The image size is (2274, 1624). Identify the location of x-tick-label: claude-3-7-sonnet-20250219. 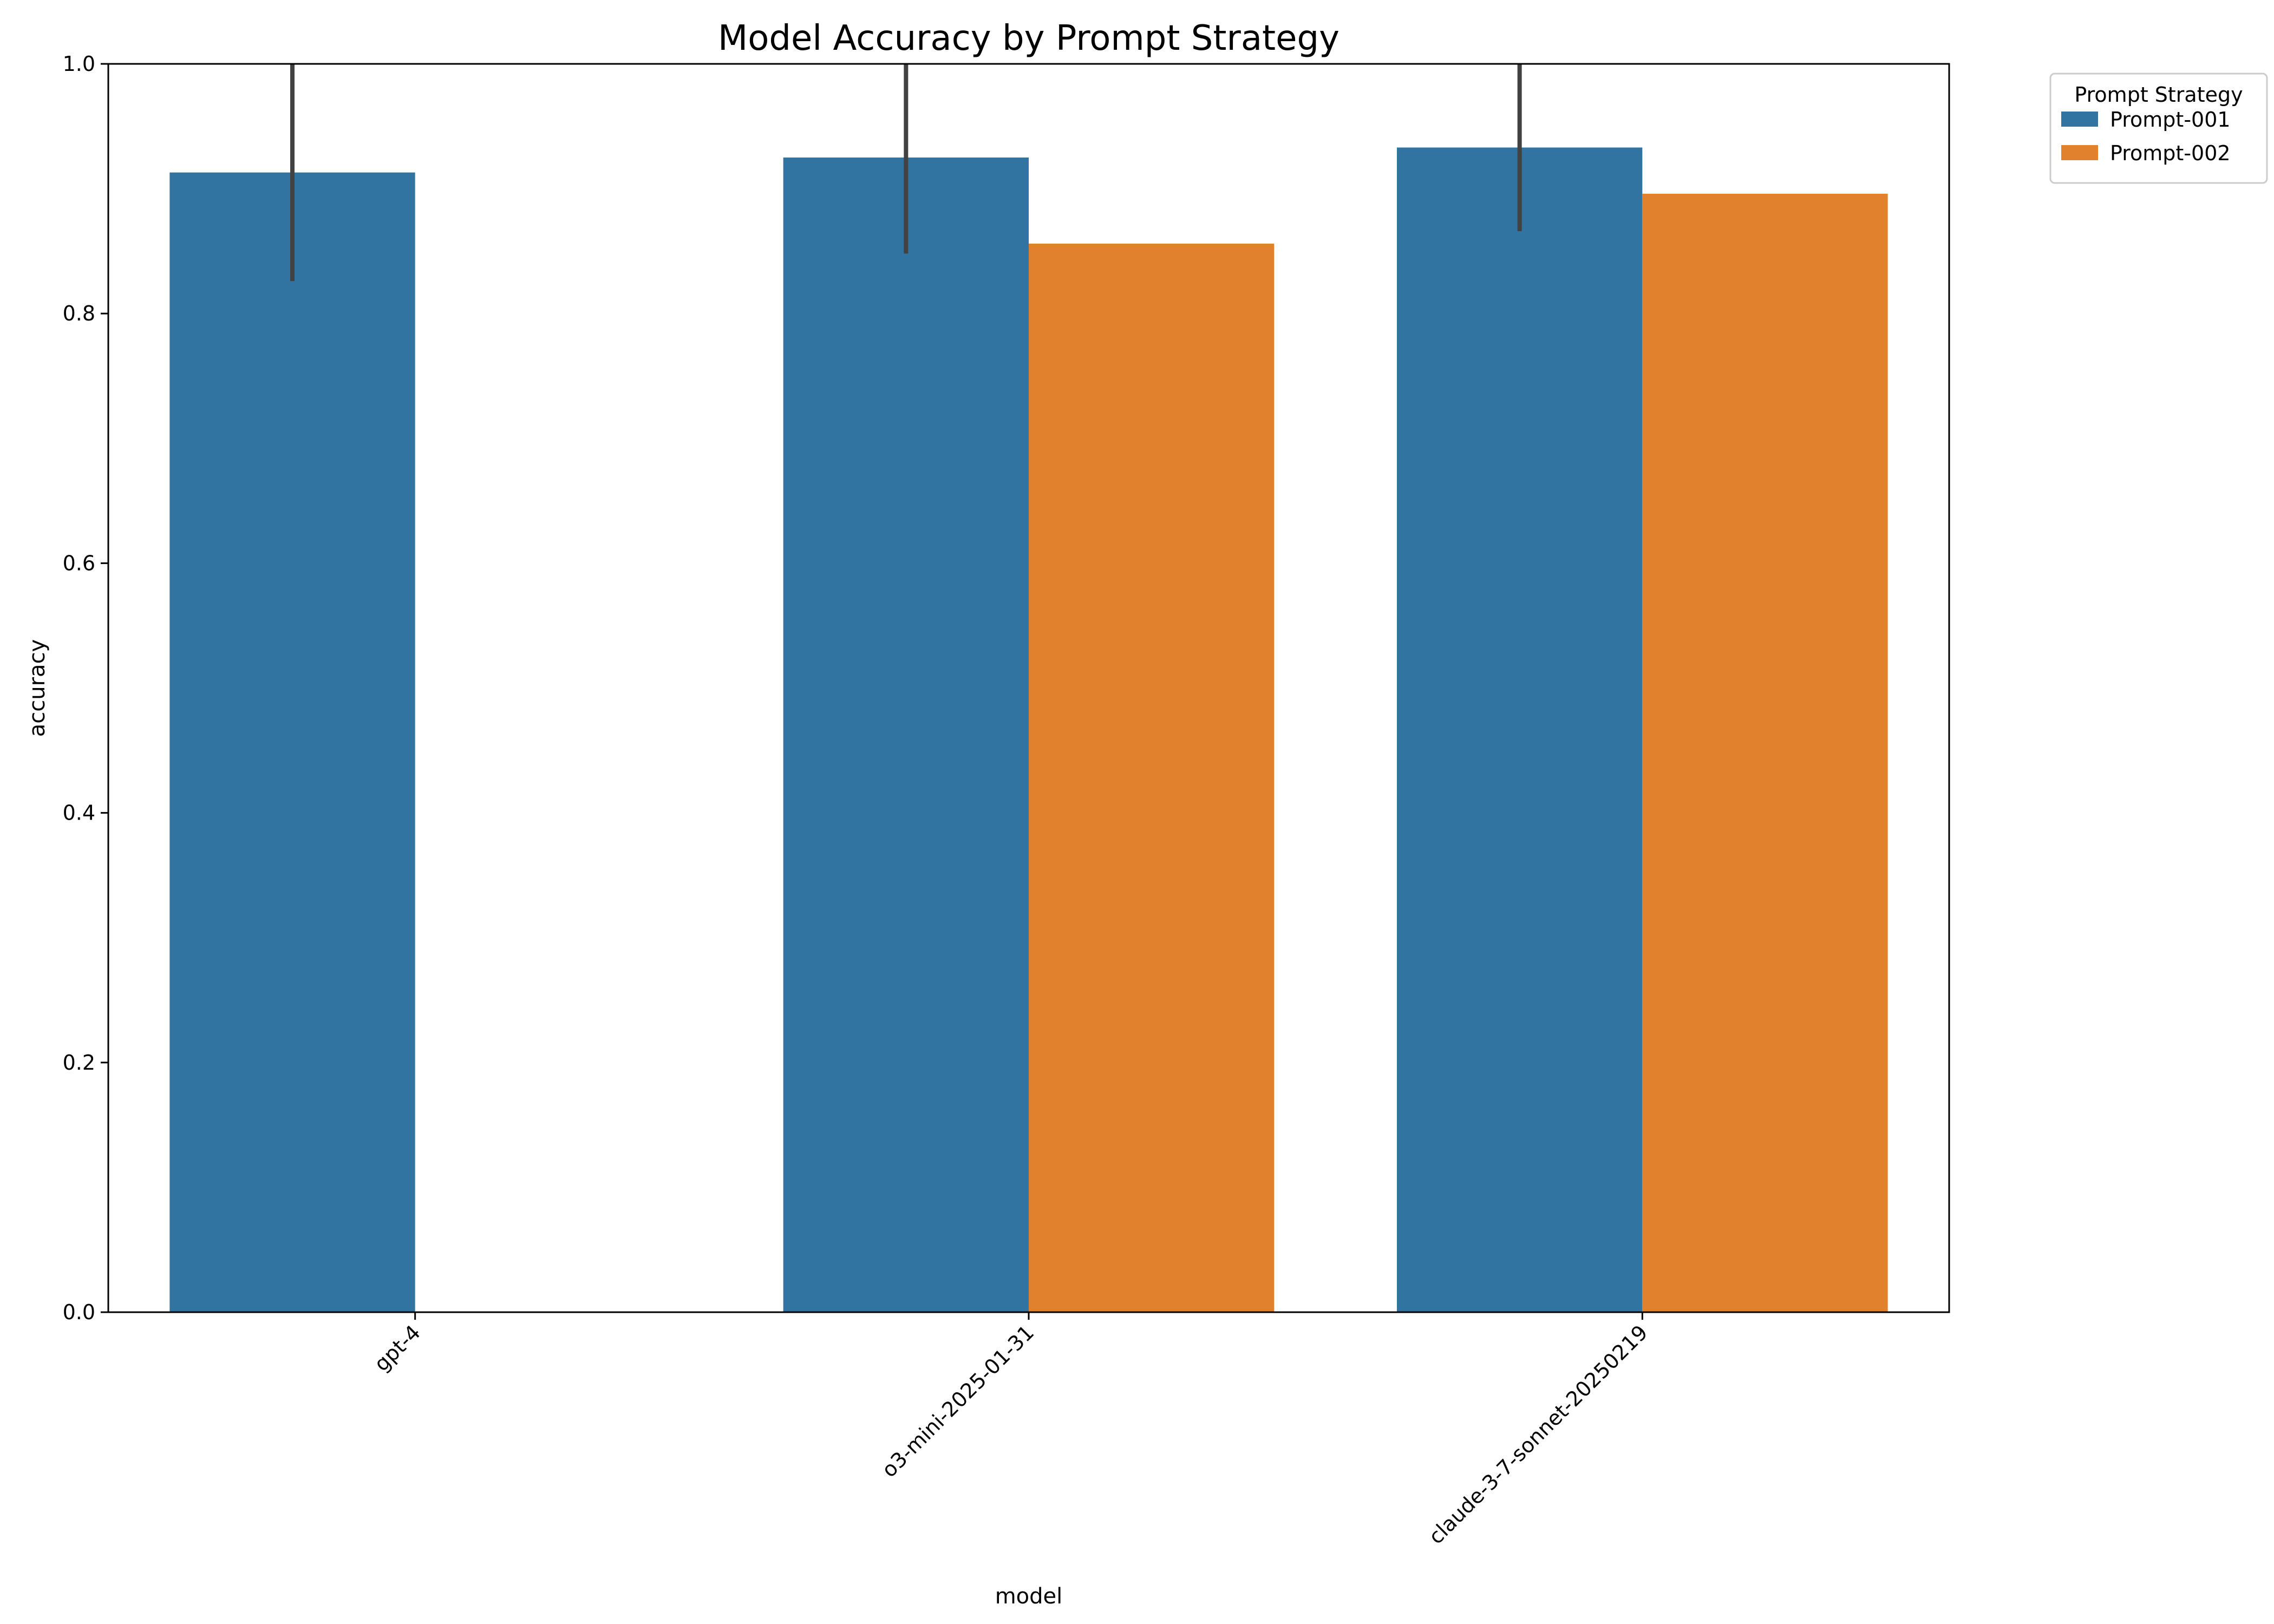
(1538, 1434).